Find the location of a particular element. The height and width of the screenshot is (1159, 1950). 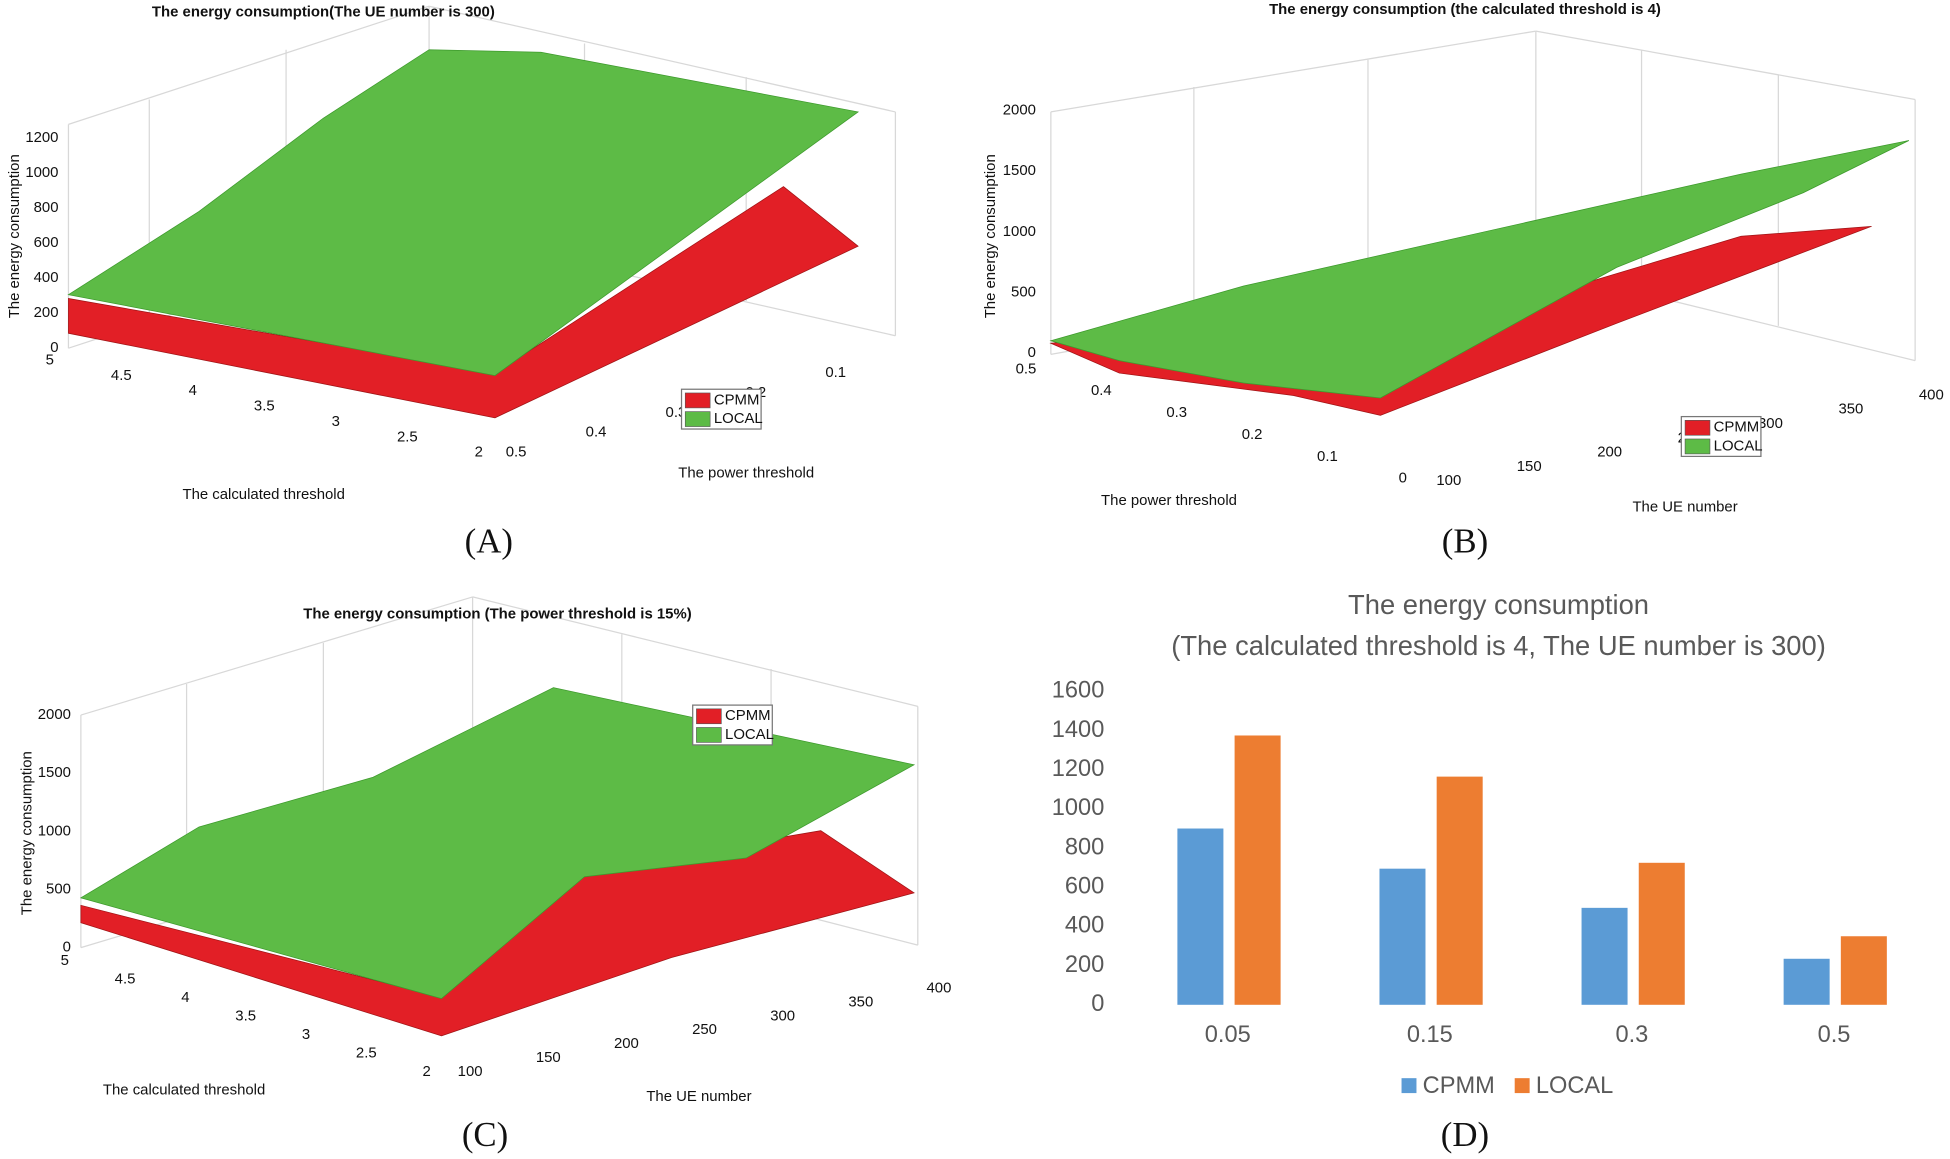

x-tick-label: 0.3 is located at coordinates (1176, 412).